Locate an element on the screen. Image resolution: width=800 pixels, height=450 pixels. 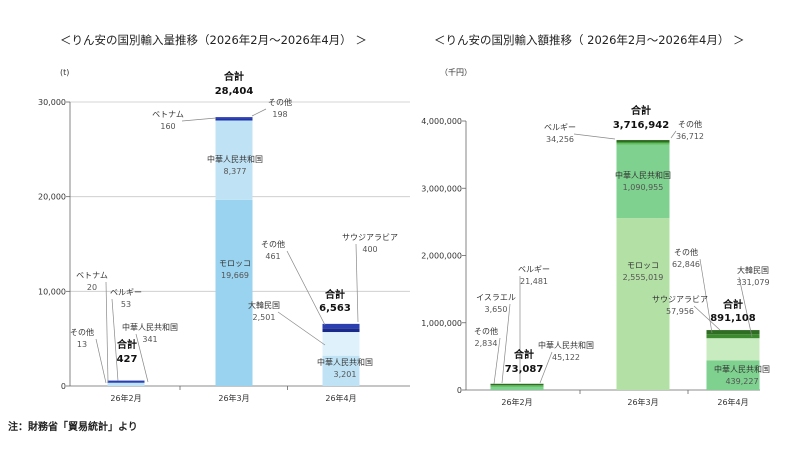
y-axis-unit: （千円） is located at coordinates (456, 72).